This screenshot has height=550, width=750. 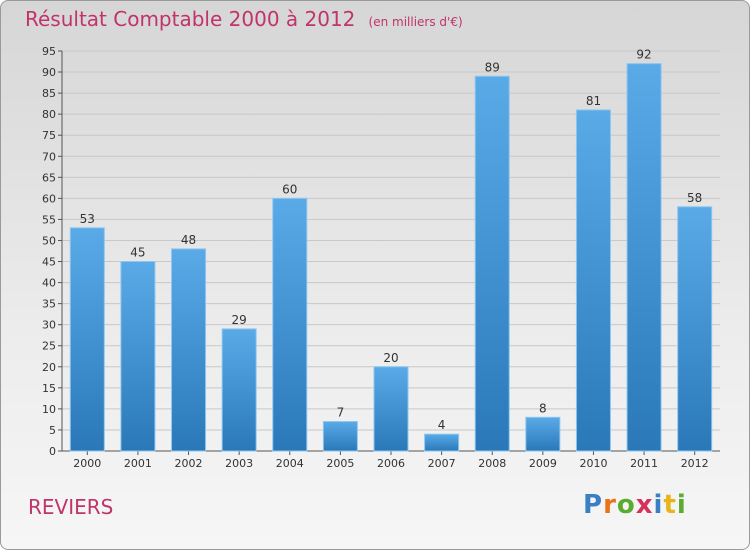 I want to click on bar-value-label: 20, so click(x=390, y=358).